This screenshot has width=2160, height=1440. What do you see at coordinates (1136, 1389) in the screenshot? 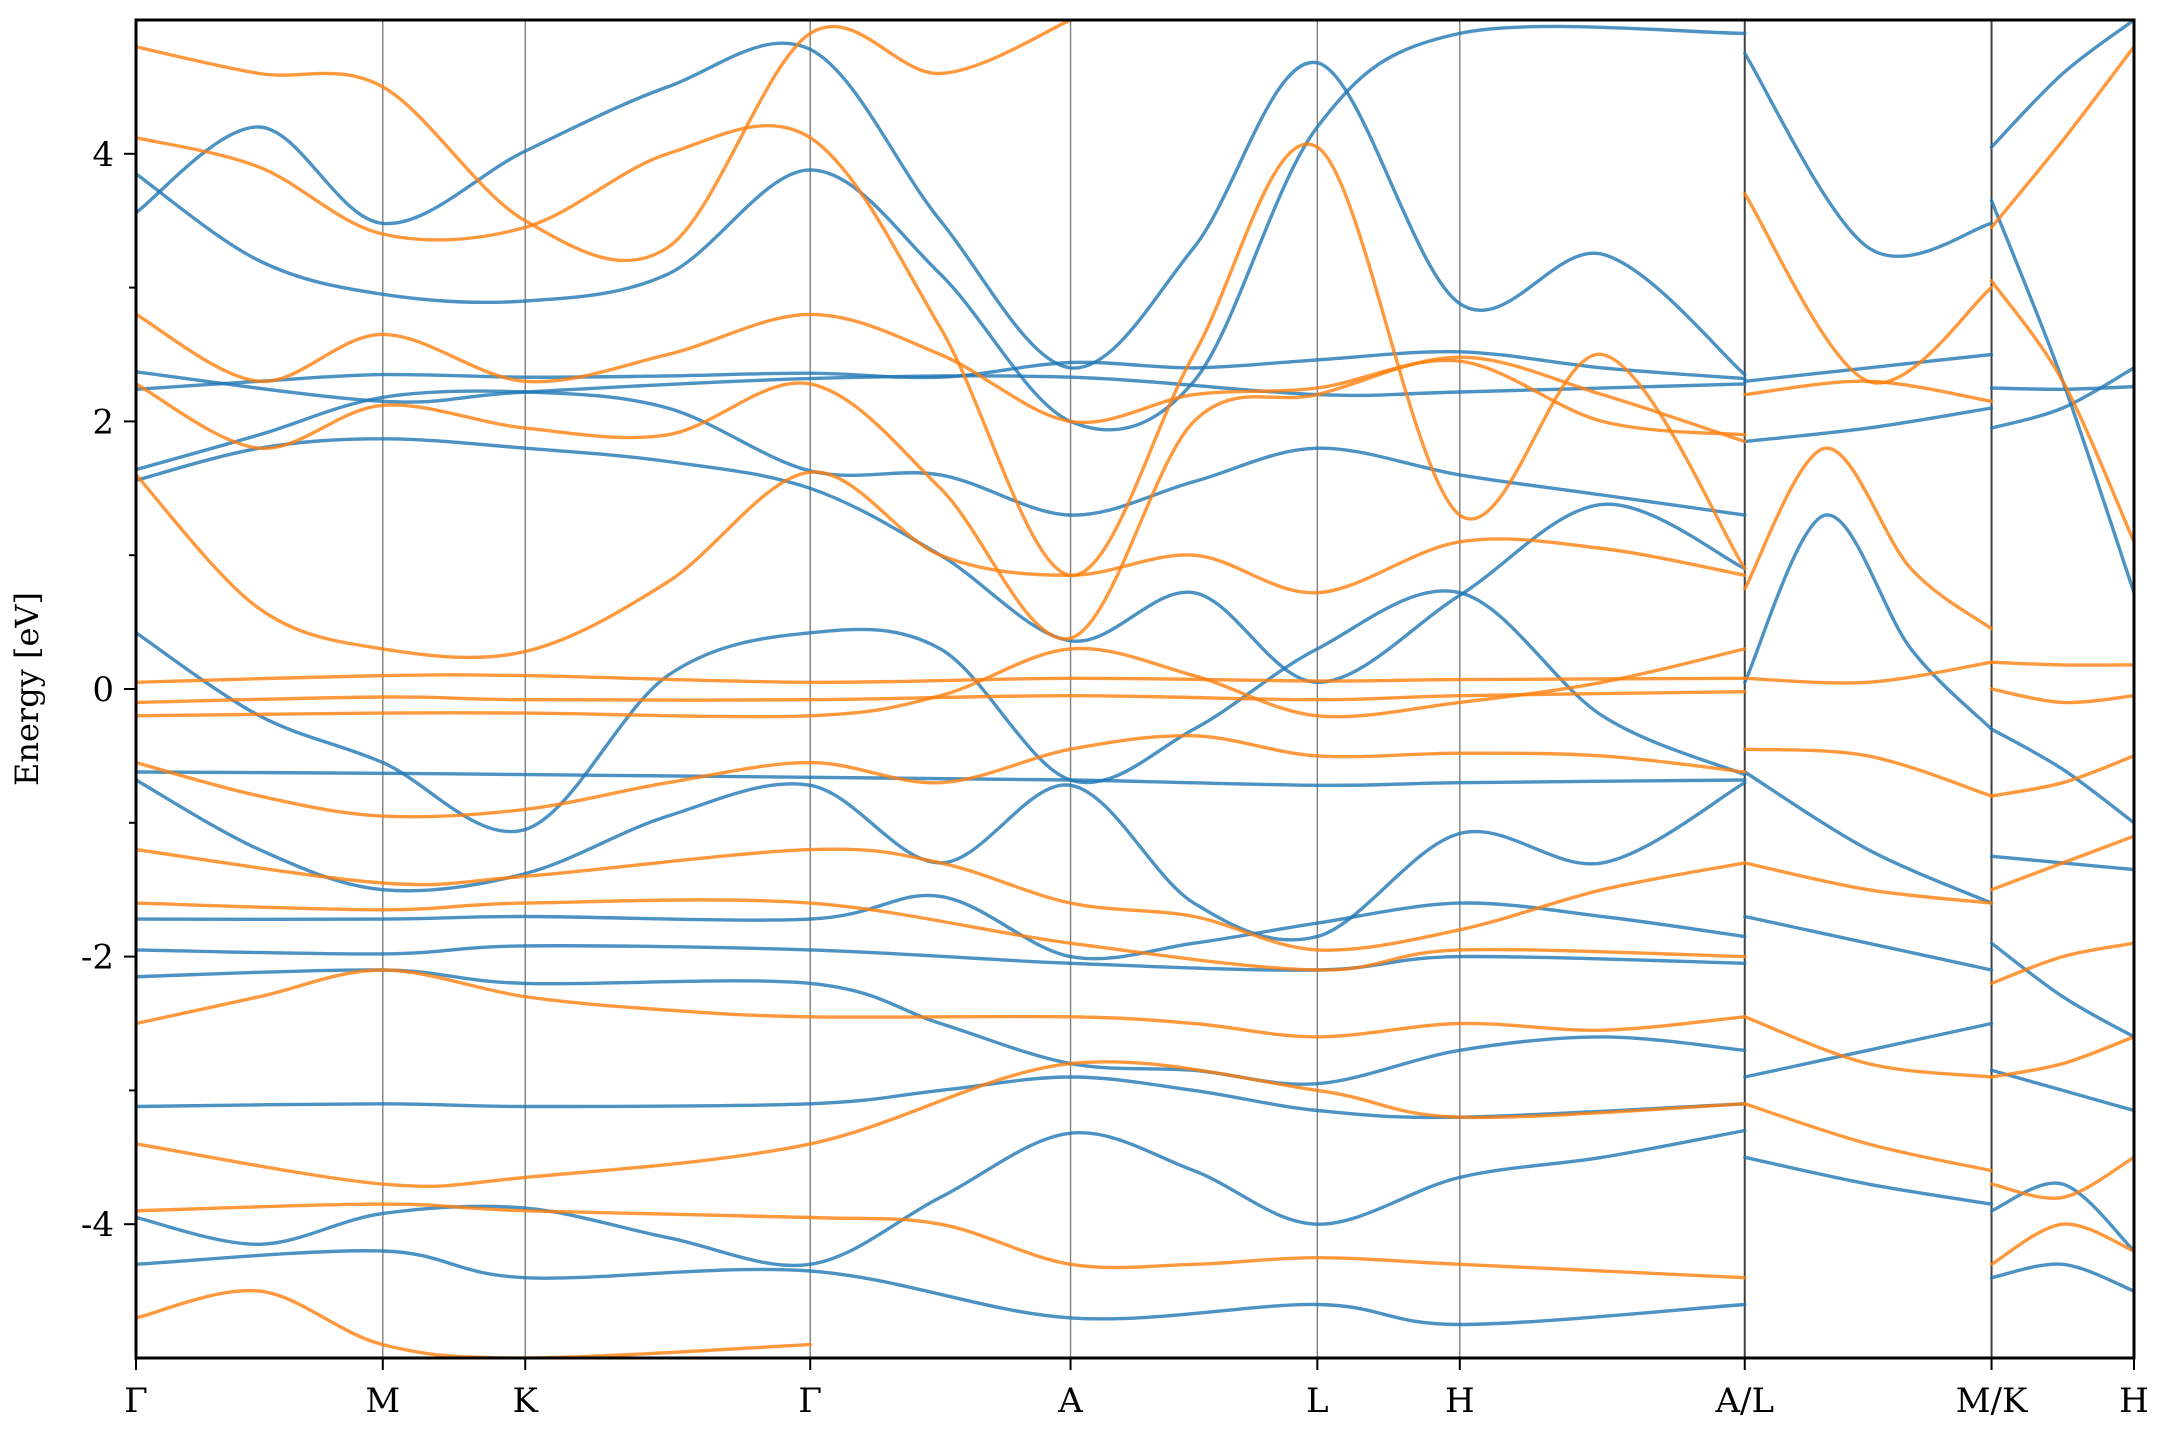
I see `x-axis: Γ M K Γ A L H A/L M/K H` at bounding box center [1136, 1389].